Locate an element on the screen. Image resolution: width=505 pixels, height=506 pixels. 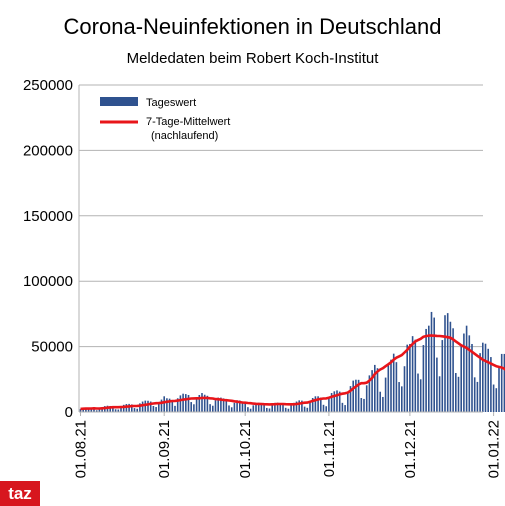
x-tick-label: 01.08.21 is located at coordinates (81, 449).